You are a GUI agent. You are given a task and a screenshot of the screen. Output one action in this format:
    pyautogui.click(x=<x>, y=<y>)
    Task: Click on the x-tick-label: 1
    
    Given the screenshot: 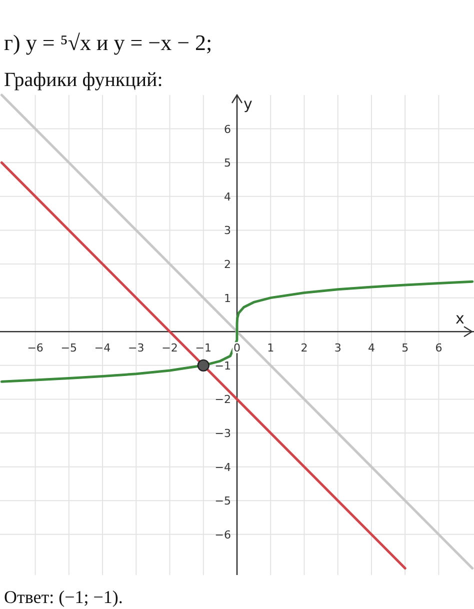 What is the action you would take?
    pyautogui.click(x=270, y=348)
    